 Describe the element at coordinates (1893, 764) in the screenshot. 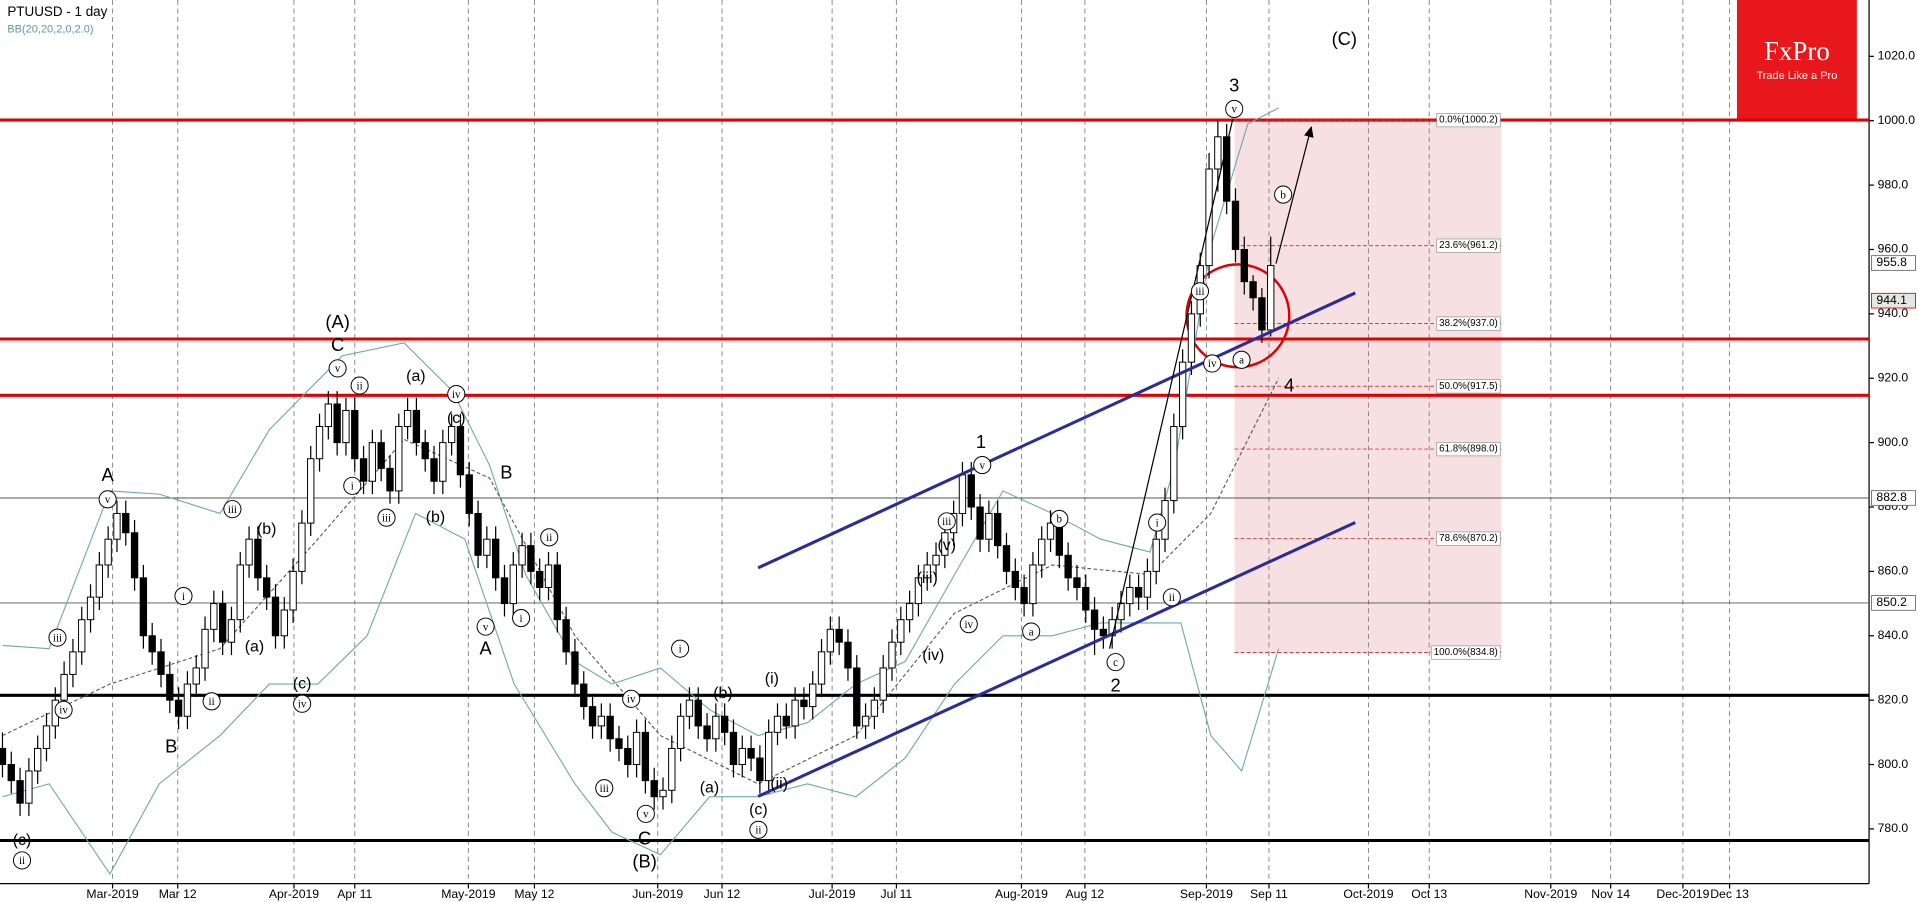

I see `y-tick-label: 800.0` at that location.